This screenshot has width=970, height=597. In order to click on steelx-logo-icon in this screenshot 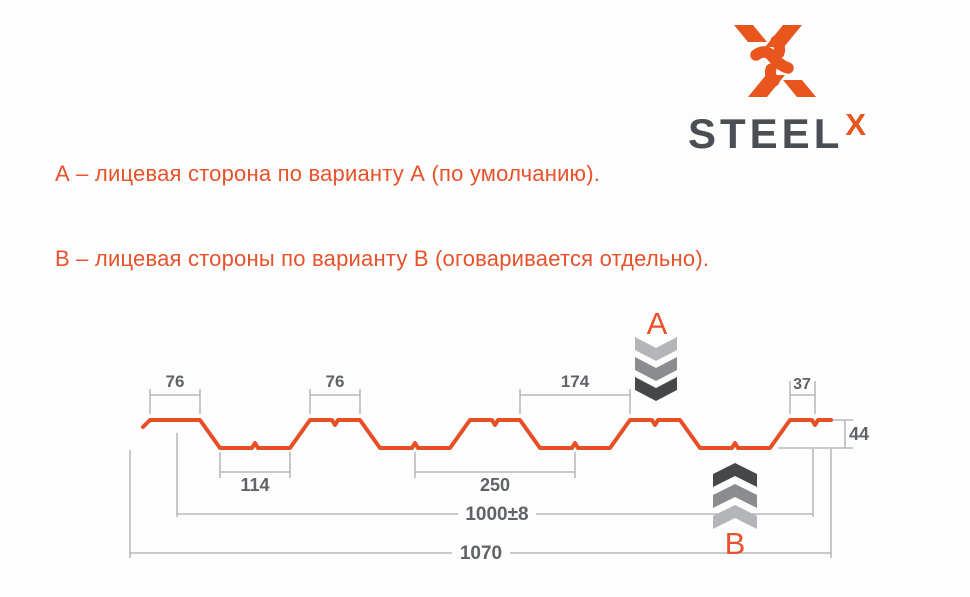, I will do `click(775, 61)`.